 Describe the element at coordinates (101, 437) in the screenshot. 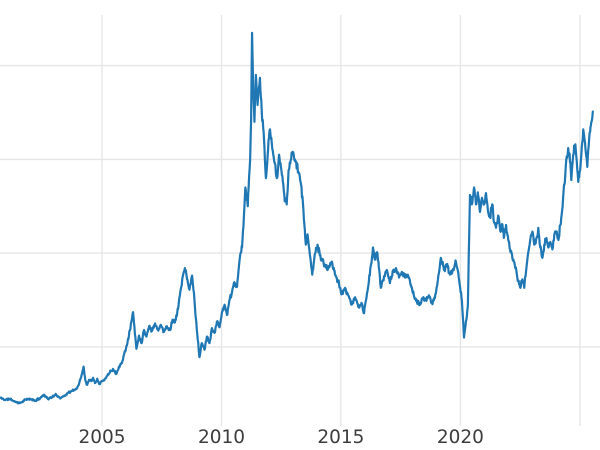

I see `x-tick-label-2005: 2005` at that location.